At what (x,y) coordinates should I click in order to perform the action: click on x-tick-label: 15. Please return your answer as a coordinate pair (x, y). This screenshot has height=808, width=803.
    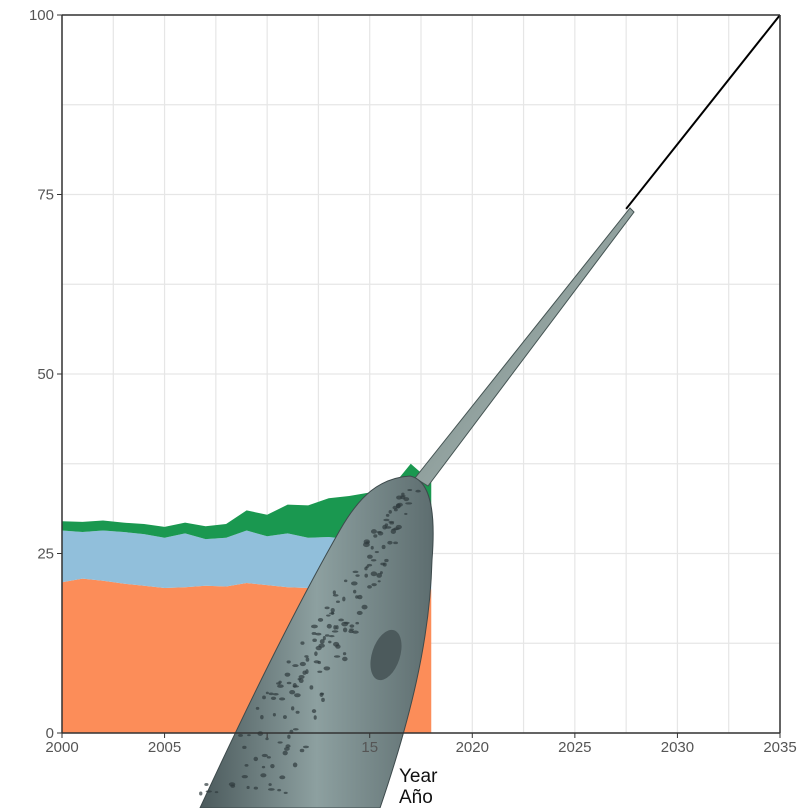
    Looking at the image, I should click on (369, 747).